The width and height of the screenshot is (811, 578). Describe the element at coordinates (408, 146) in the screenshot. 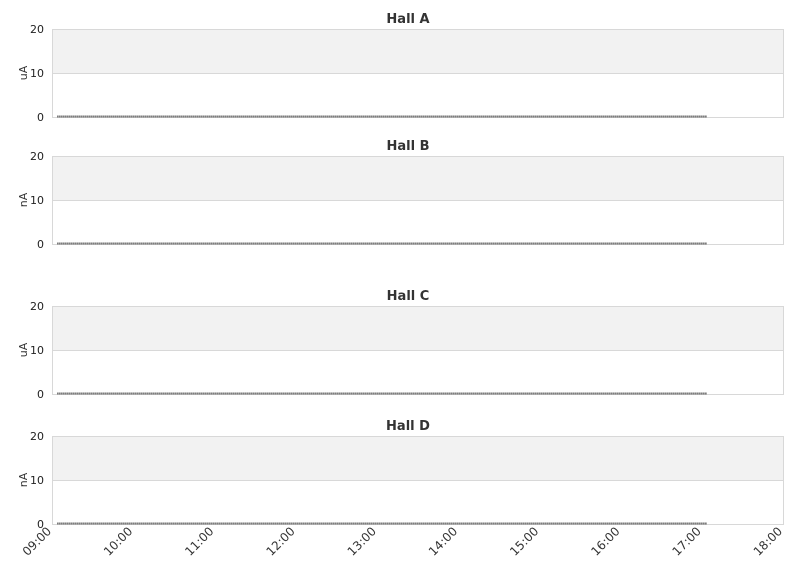

I see `panel-title: Hall B` at that location.